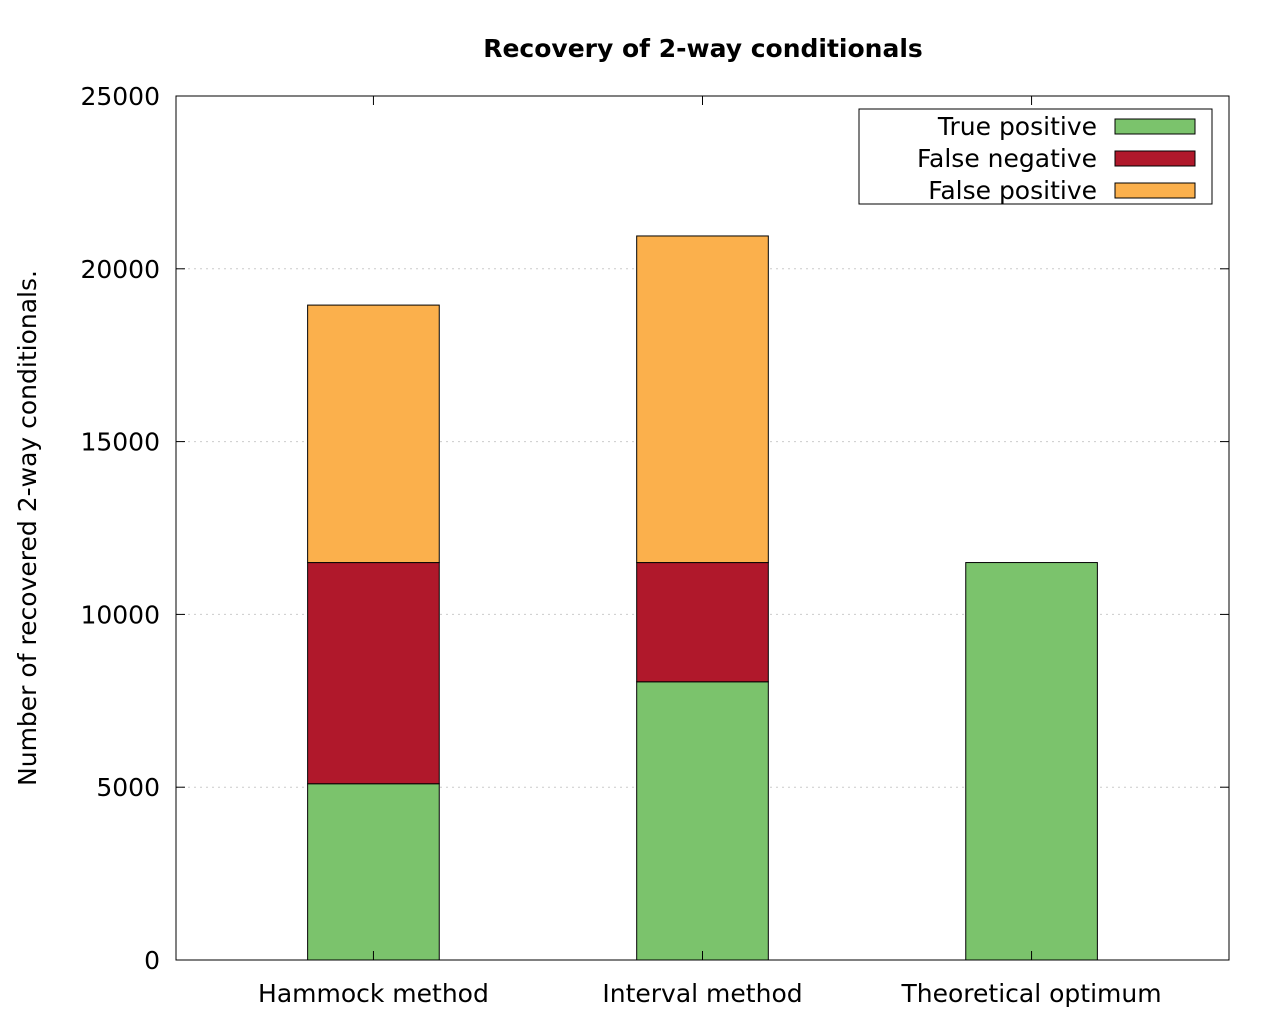 This screenshot has width=1280, height=1024. I want to click on chart-title: Recovery of 2-way conditionals, so click(703, 48).